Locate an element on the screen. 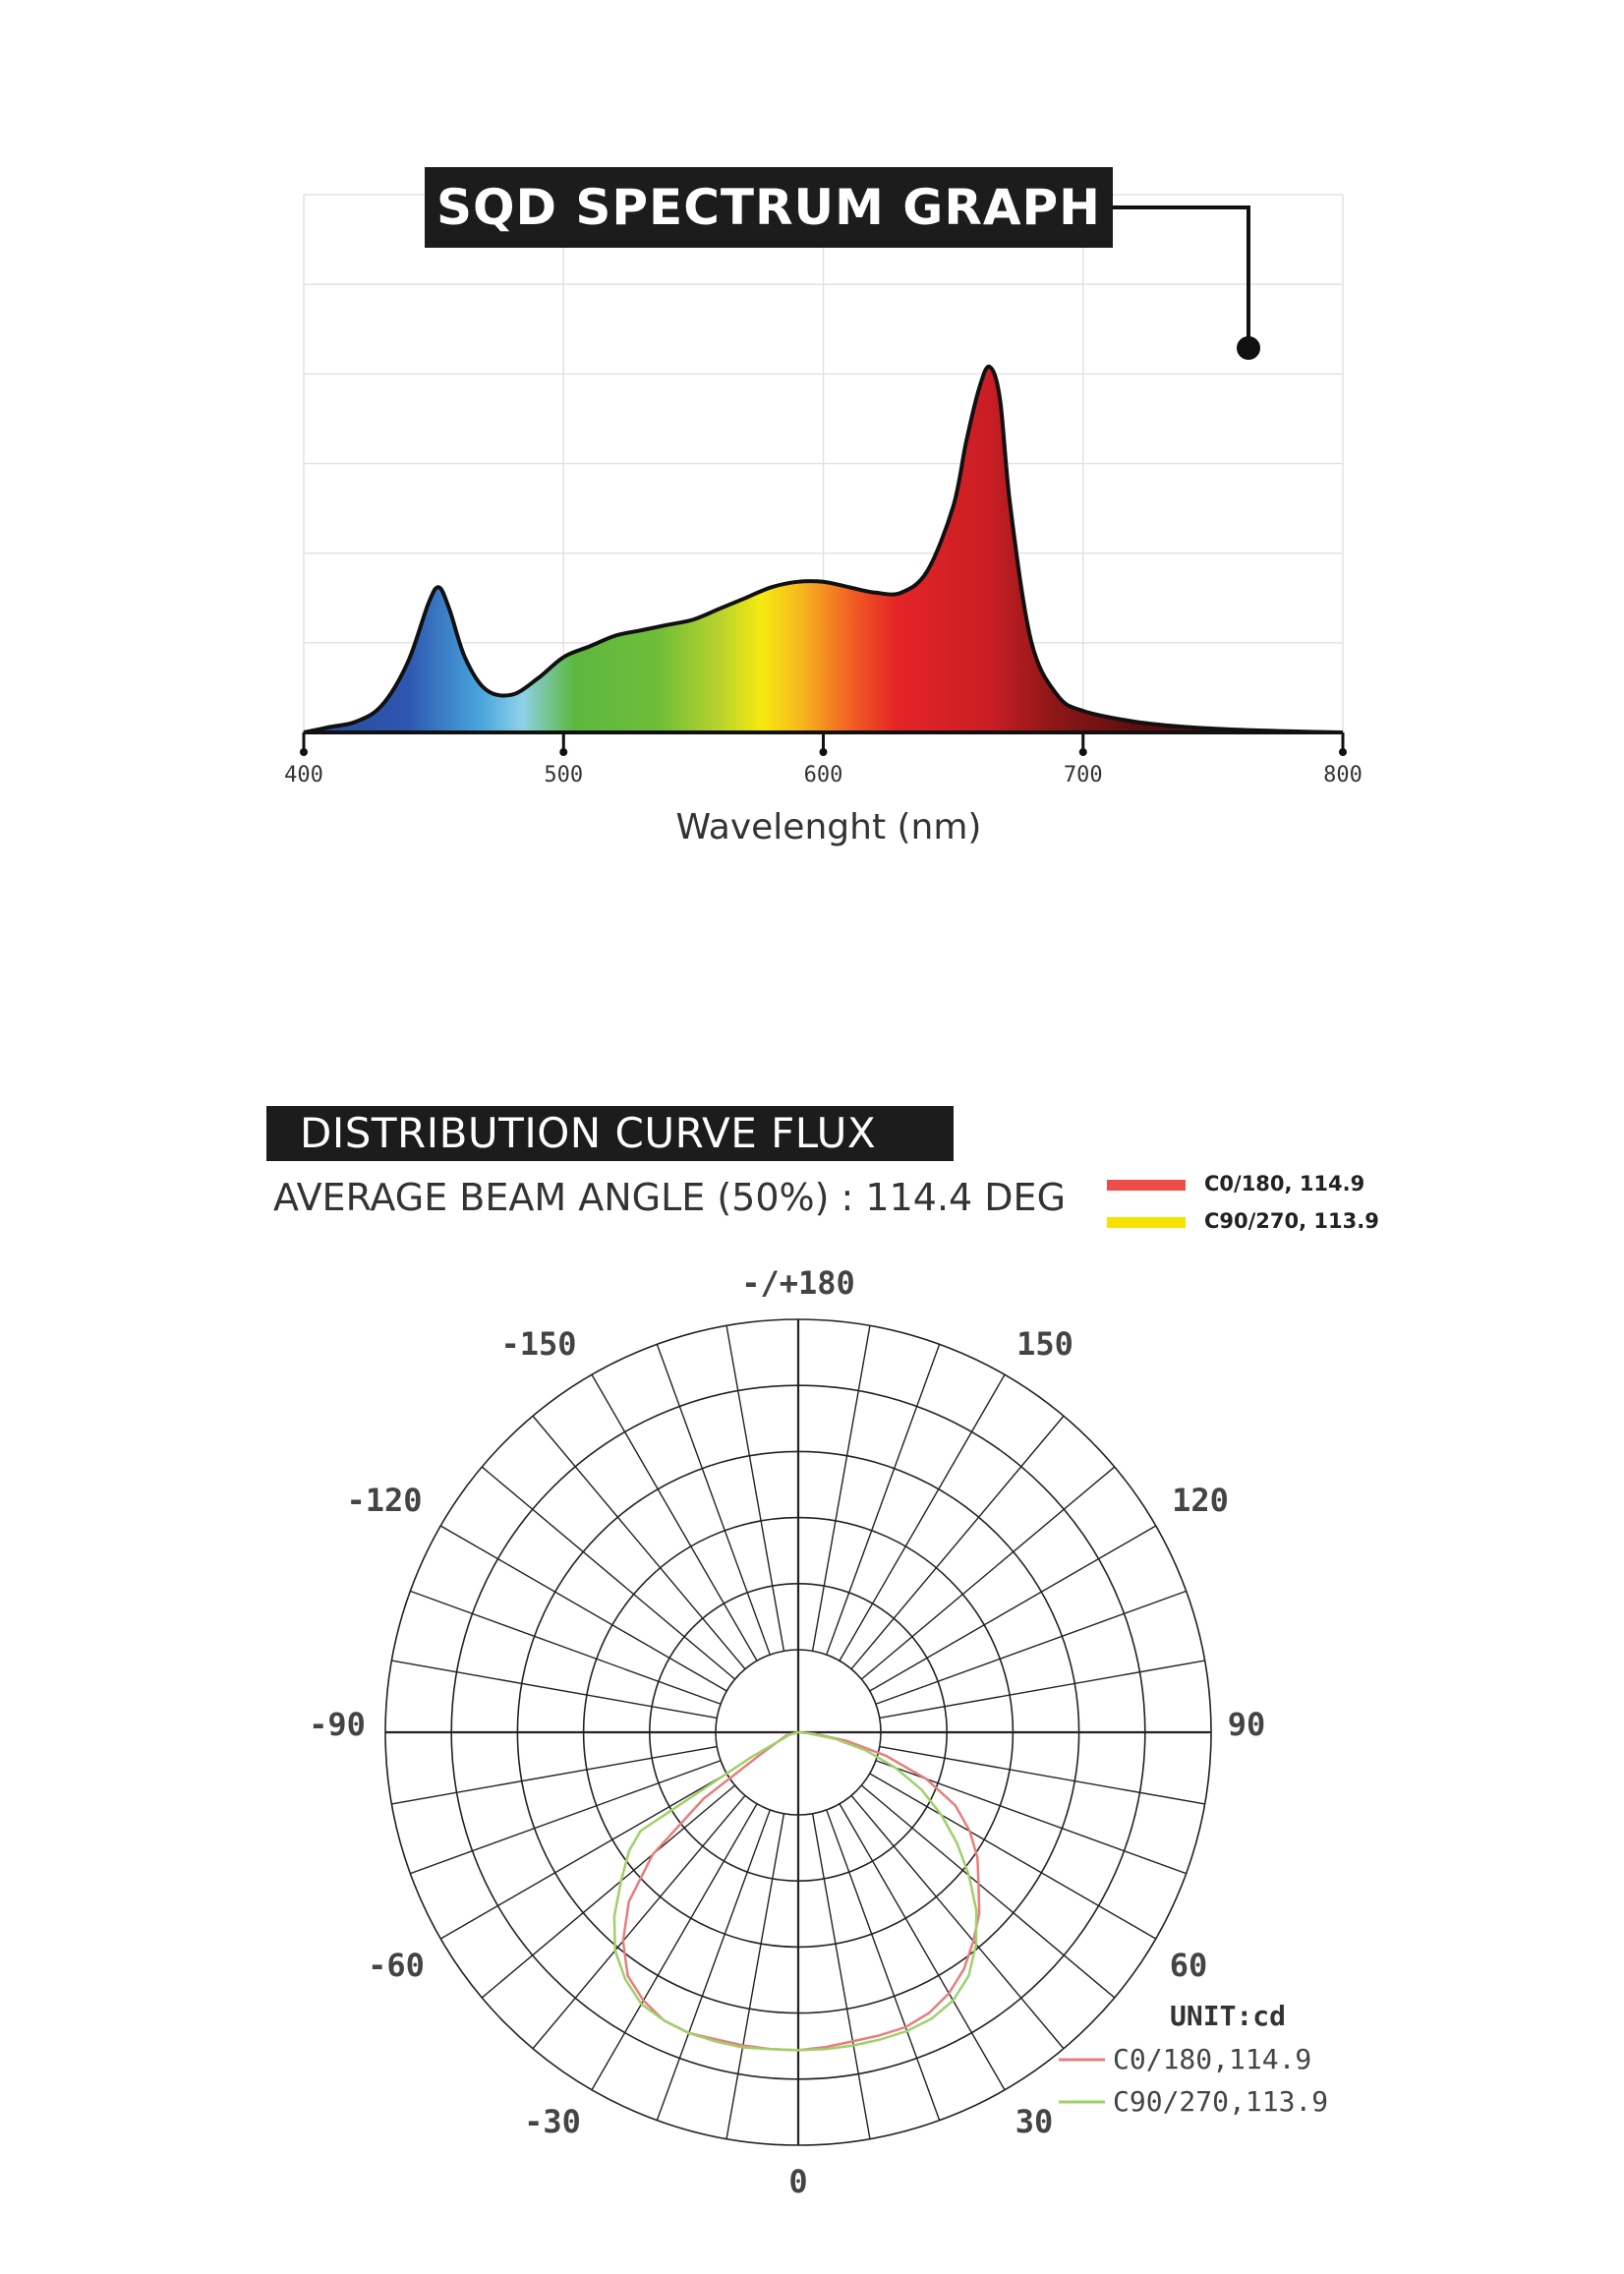  spectrum-tick-label: 500 is located at coordinates (563, 775).